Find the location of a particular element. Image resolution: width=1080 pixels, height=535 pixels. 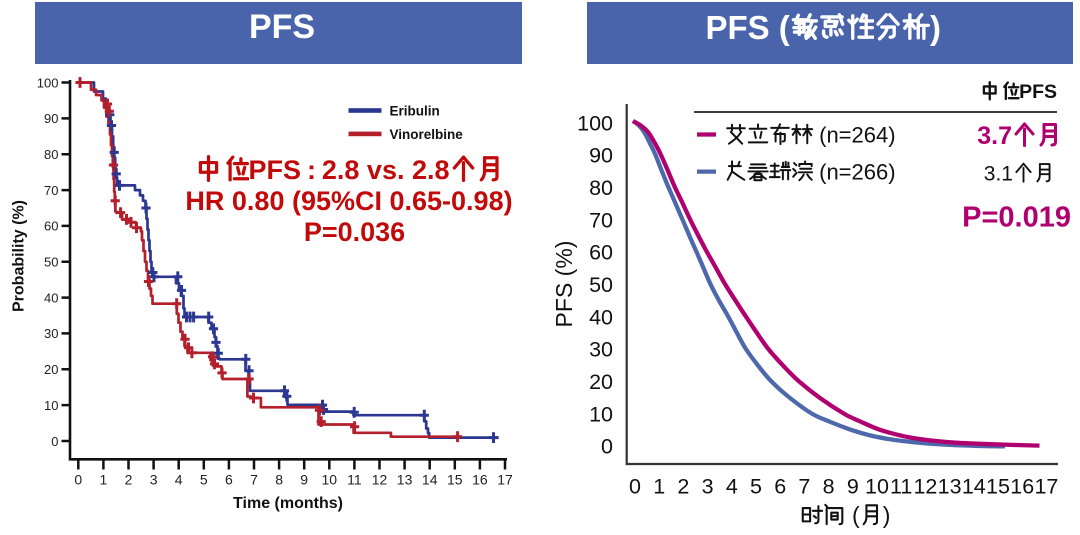

svg-text: Time (months) is located at coordinates (288, 503).